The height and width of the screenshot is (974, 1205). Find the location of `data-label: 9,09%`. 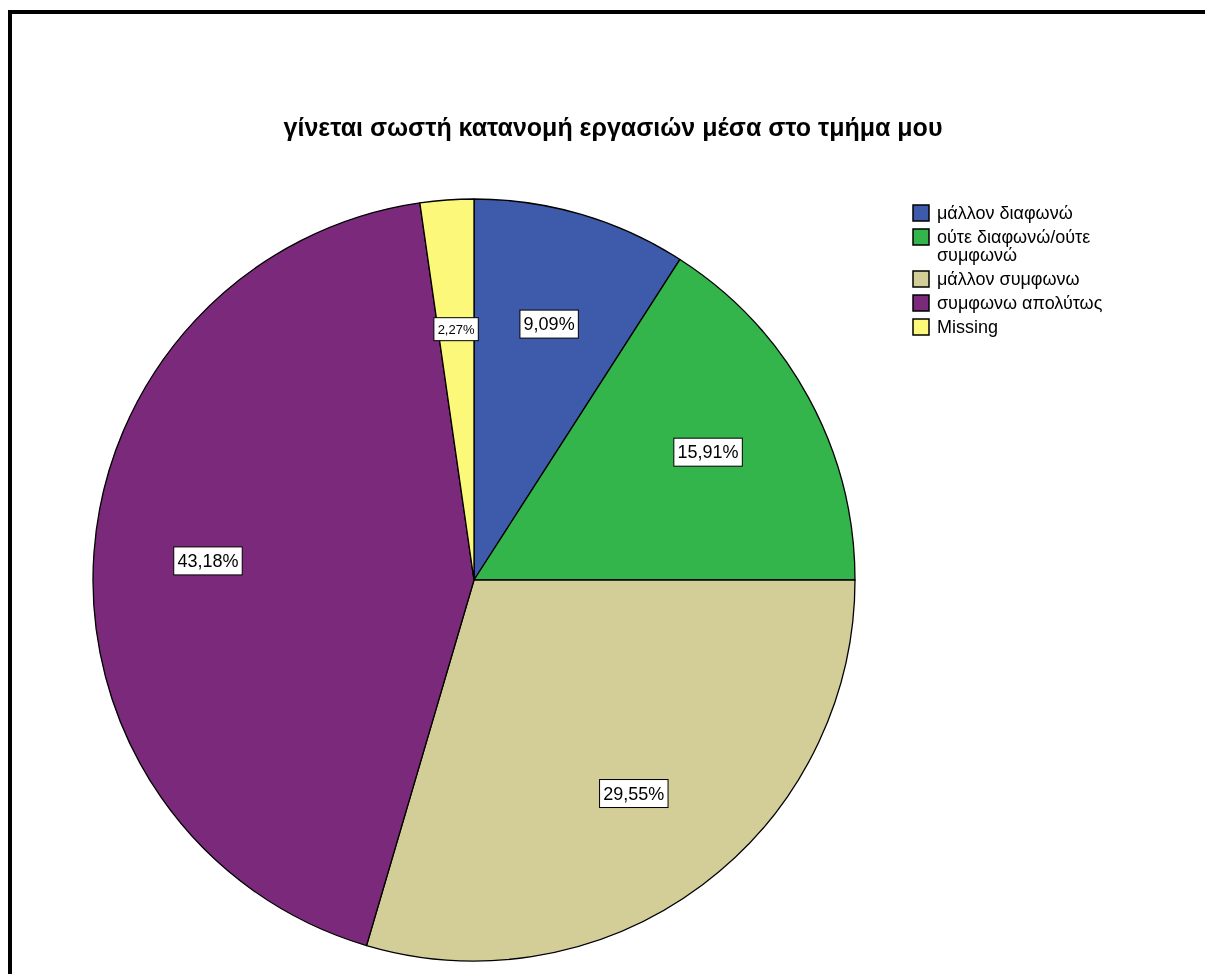

data-label: 9,09% is located at coordinates (549, 324).